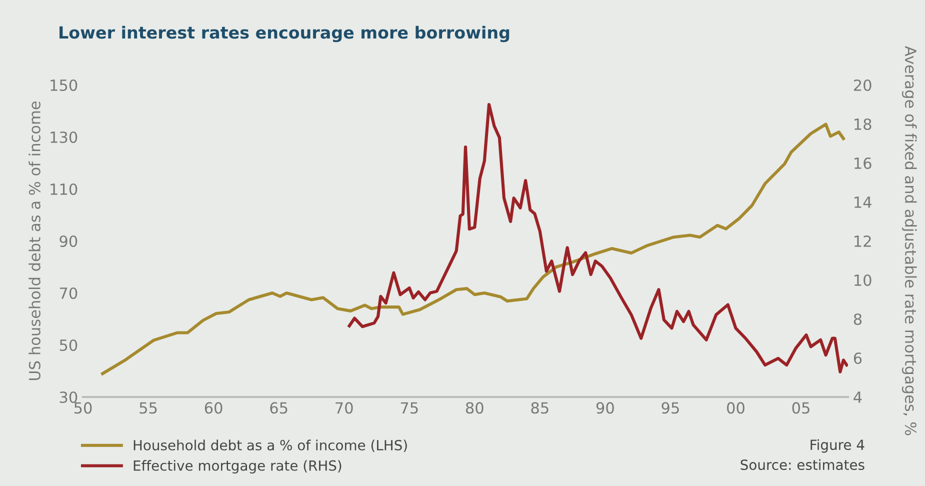 This screenshot has height=486, width=925. Describe the element at coordinates (69, 241) in the screenshot. I see `y-tick-label: 90` at that location.